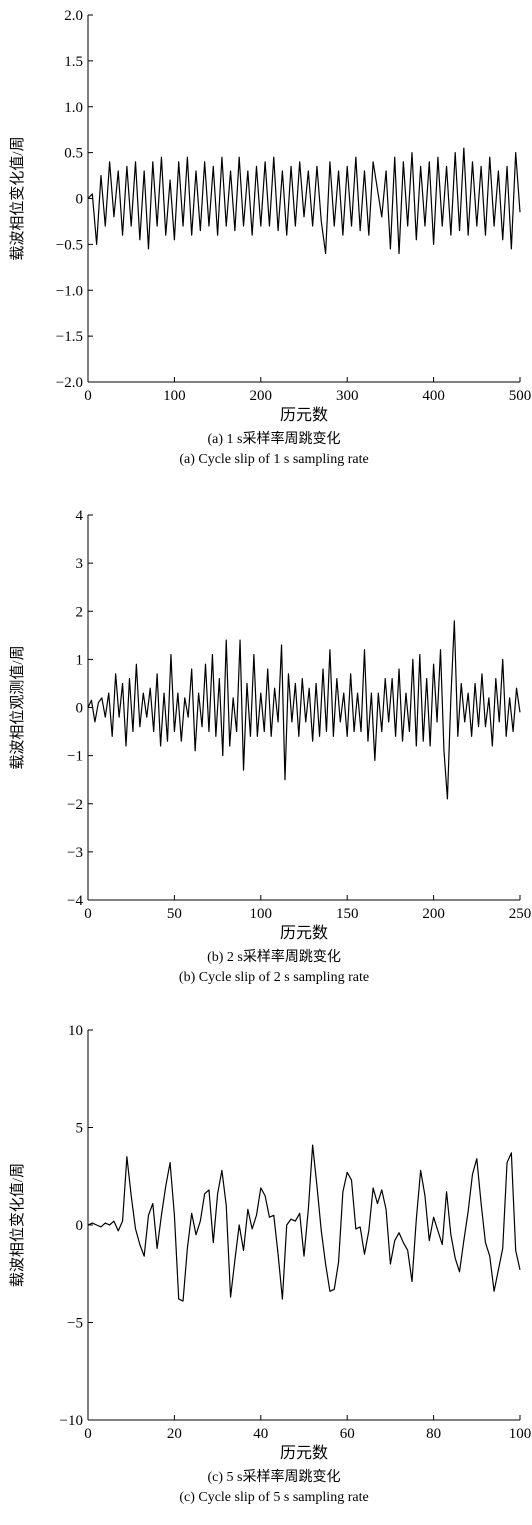 The height and width of the screenshot is (1525, 532). I want to click on caption-en: (a) Cycle slip of 1 s sampling rate, so click(273, 459).